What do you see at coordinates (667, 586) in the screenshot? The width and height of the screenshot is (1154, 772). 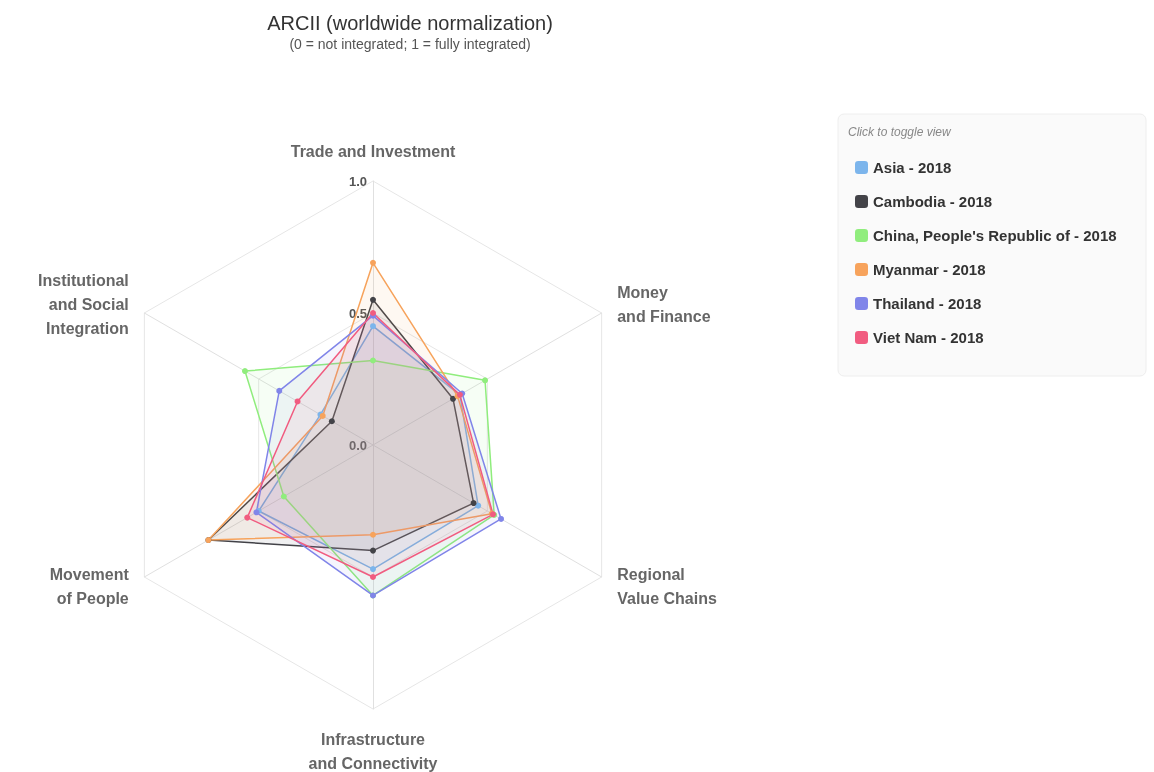 I see `spoke-label: Regional Value Chains` at bounding box center [667, 586].